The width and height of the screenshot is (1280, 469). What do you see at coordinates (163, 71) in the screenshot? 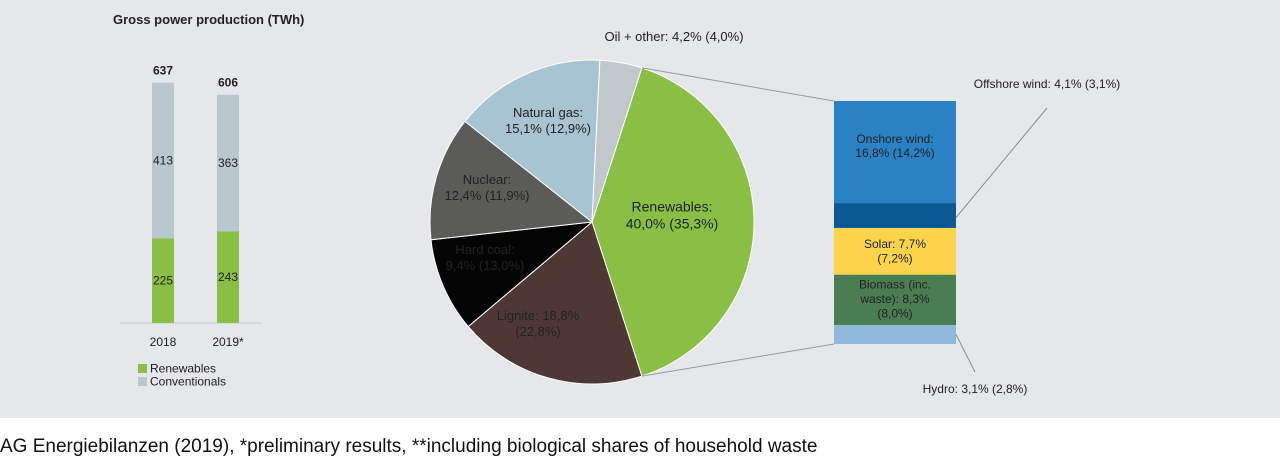
I see `bar-total-label: 637` at bounding box center [163, 71].